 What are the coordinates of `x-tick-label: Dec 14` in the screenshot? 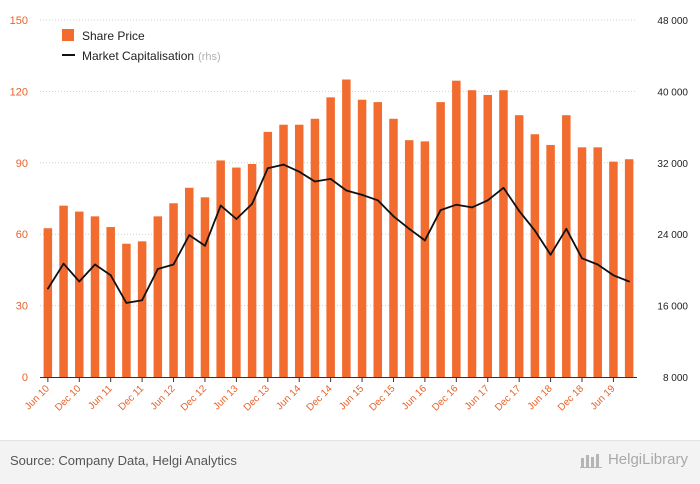 It's located at (320, 398).